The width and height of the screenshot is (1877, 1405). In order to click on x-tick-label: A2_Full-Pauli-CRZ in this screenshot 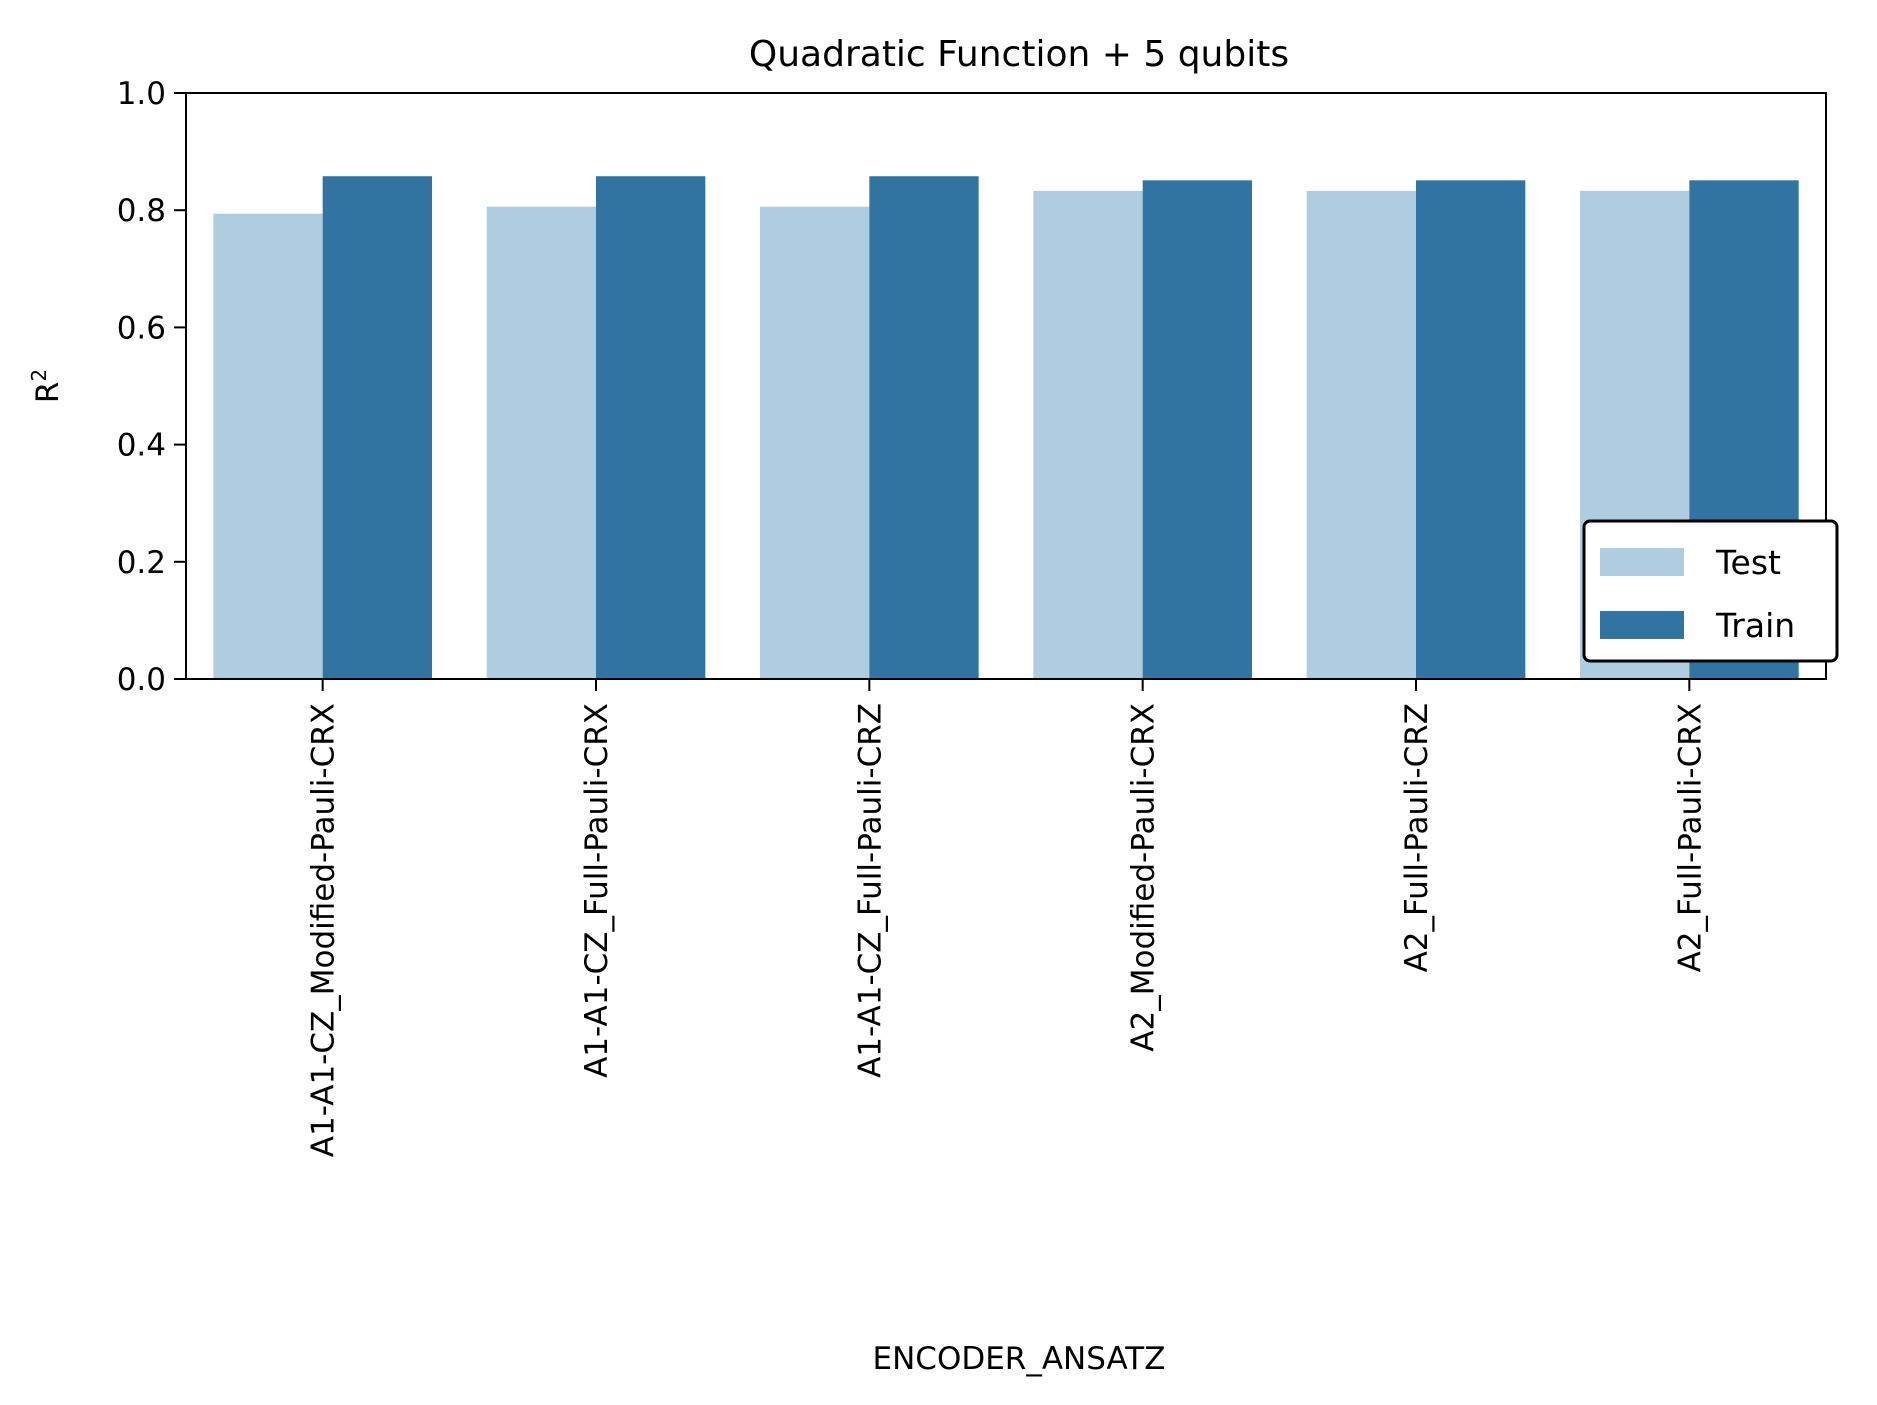, I will do `click(1417, 837)`.